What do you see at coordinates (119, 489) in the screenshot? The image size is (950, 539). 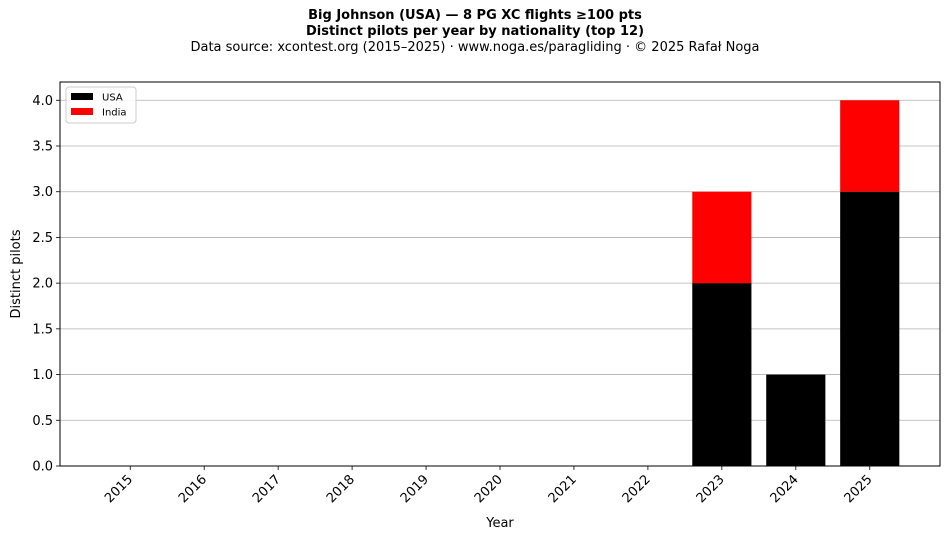 I see `x-tick-label: 2015` at bounding box center [119, 489].